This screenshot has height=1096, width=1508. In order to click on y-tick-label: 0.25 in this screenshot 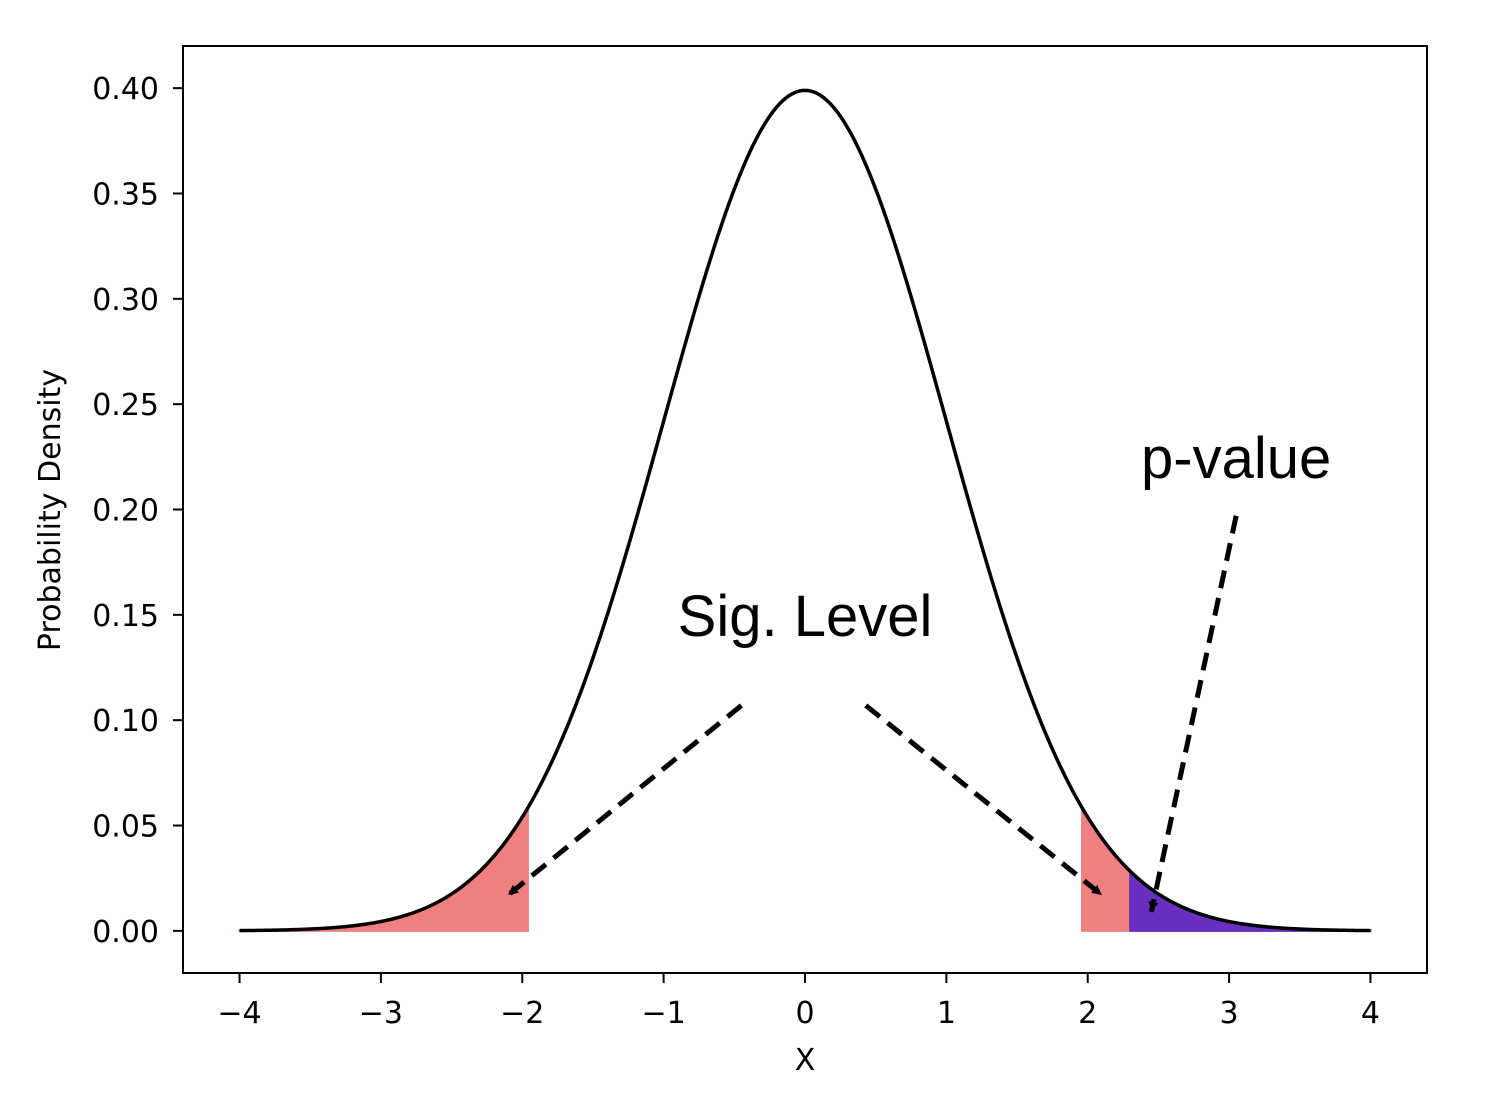, I will do `click(125, 405)`.